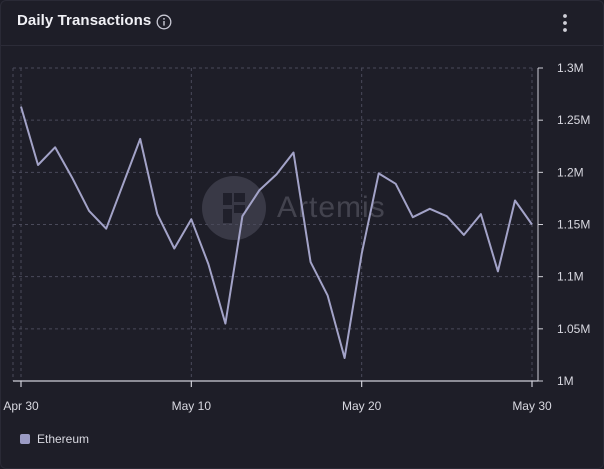 The image size is (604, 469). Describe the element at coordinates (25, 439) in the screenshot. I see `legend-swatch` at that location.